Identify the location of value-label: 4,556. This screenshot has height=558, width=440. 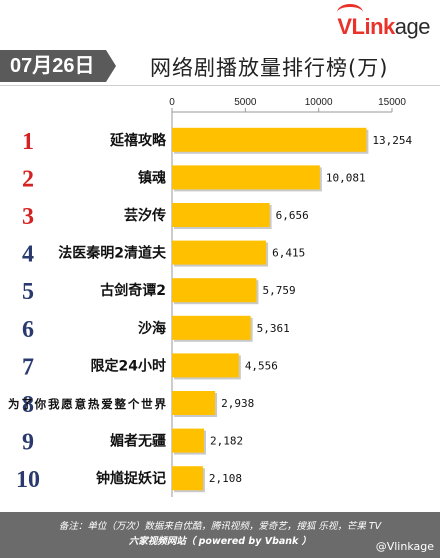
(261, 365).